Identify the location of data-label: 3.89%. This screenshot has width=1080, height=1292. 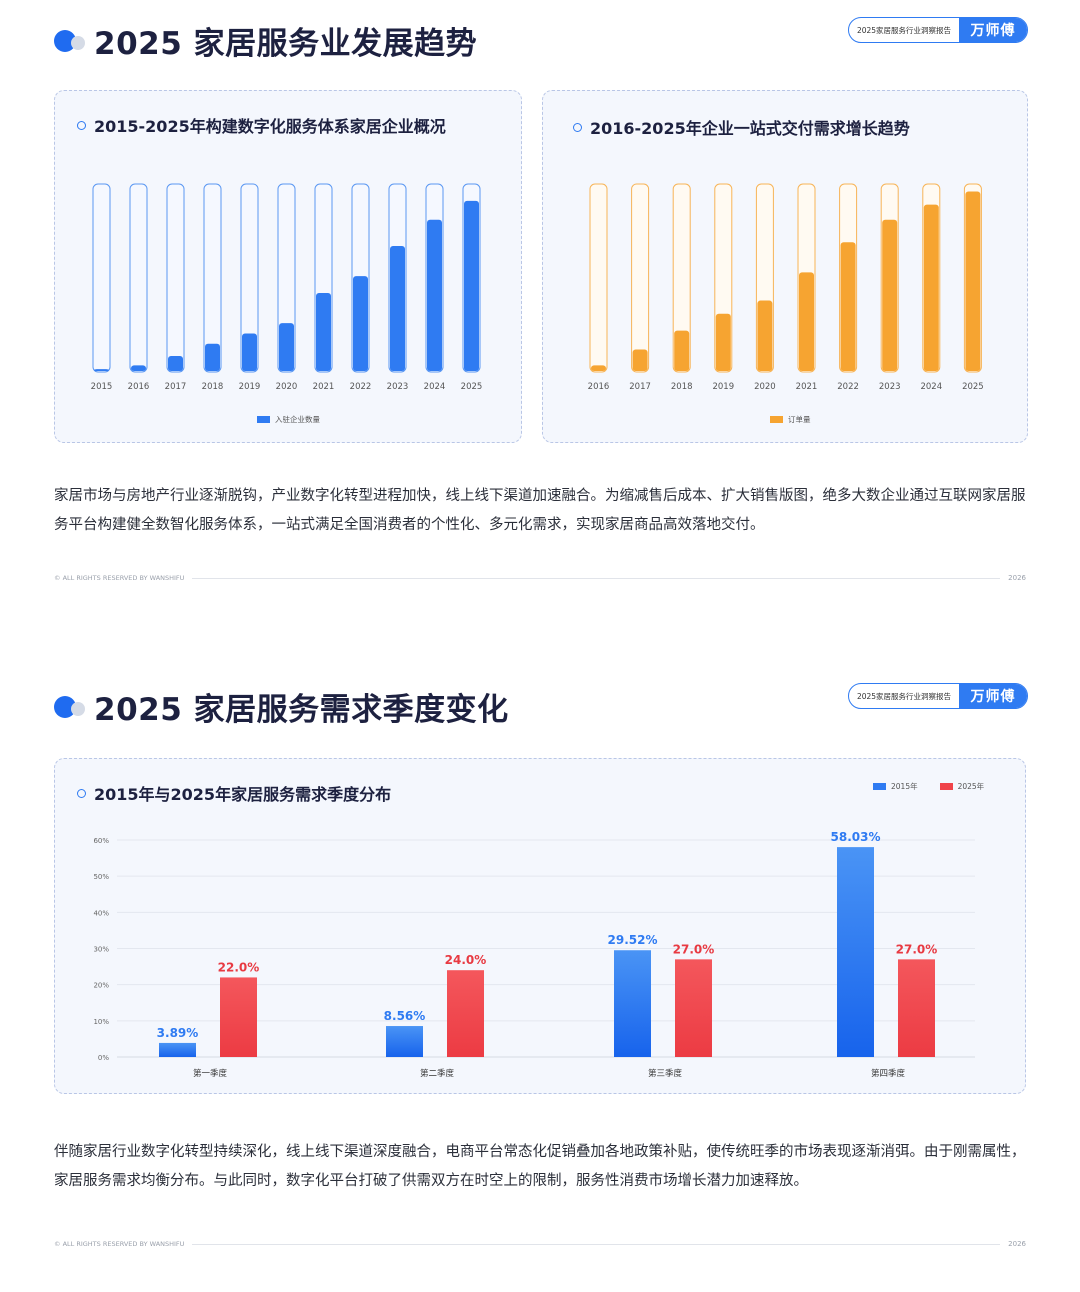
(178, 1033).